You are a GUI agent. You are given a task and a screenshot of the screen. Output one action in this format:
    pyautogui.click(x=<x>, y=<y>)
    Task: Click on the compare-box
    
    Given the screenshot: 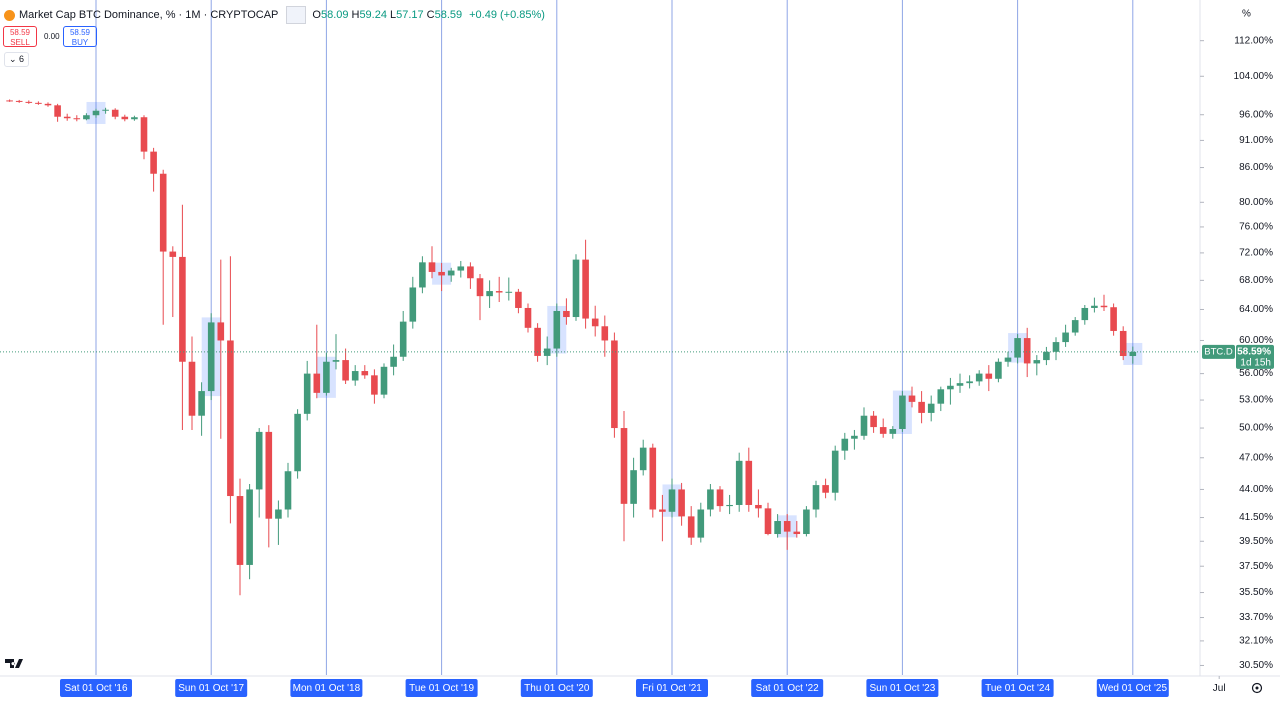 What is the action you would take?
    pyautogui.click(x=296, y=15)
    